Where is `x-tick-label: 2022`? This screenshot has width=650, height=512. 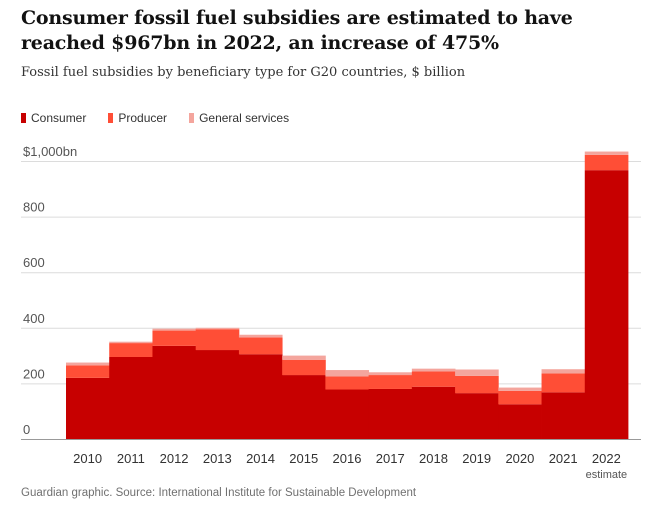
x-tick-label: 2022 is located at coordinates (606, 458).